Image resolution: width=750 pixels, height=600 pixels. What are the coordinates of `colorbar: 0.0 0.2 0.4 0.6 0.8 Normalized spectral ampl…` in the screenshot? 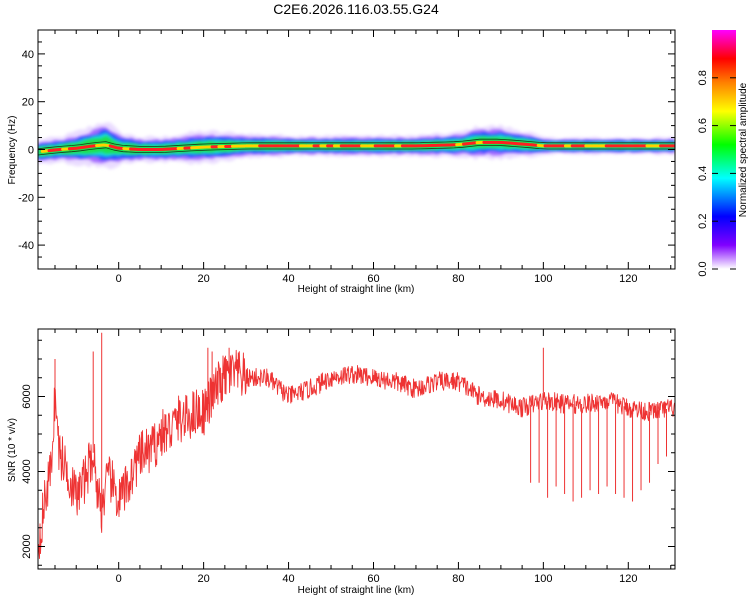 It's located at (723, 153).